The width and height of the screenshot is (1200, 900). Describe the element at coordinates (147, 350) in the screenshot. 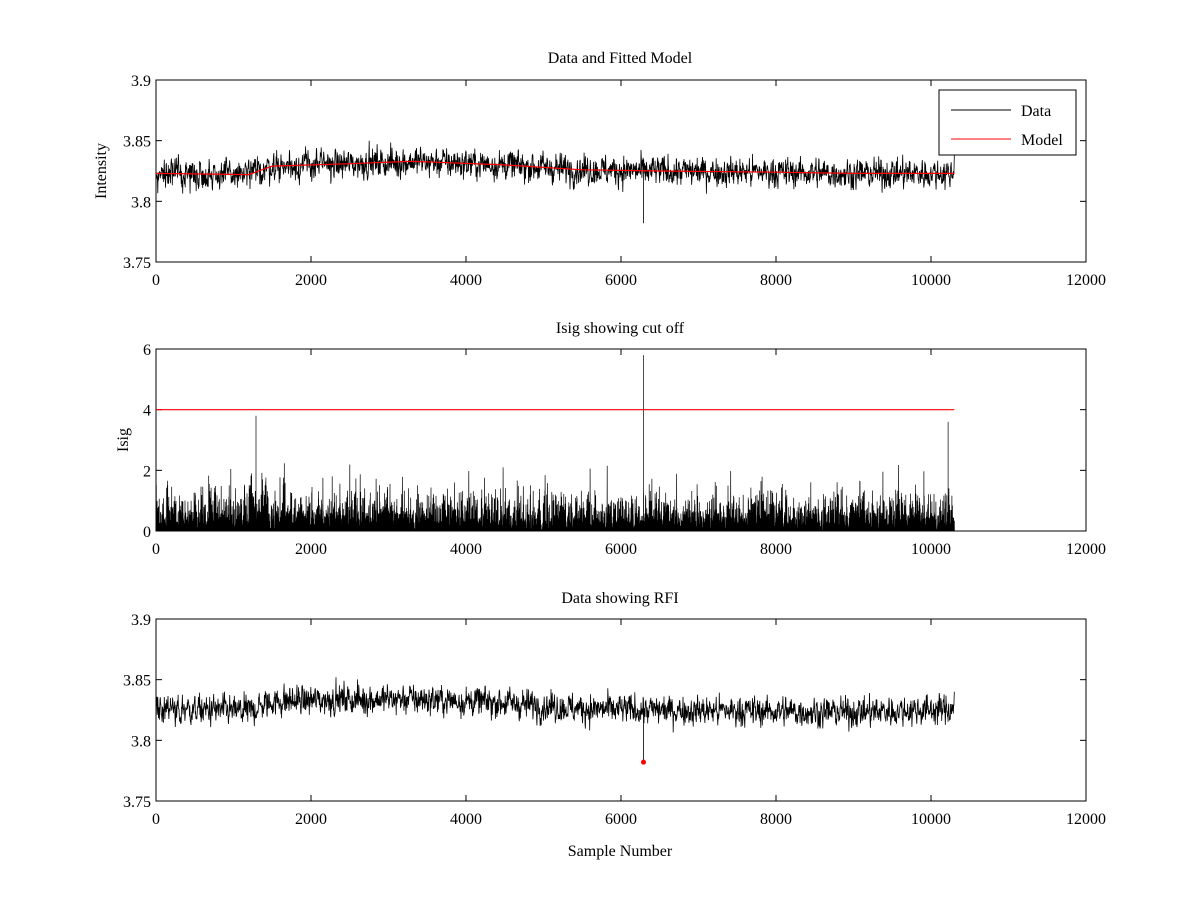

I see `y-tick-label: 6` at that location.